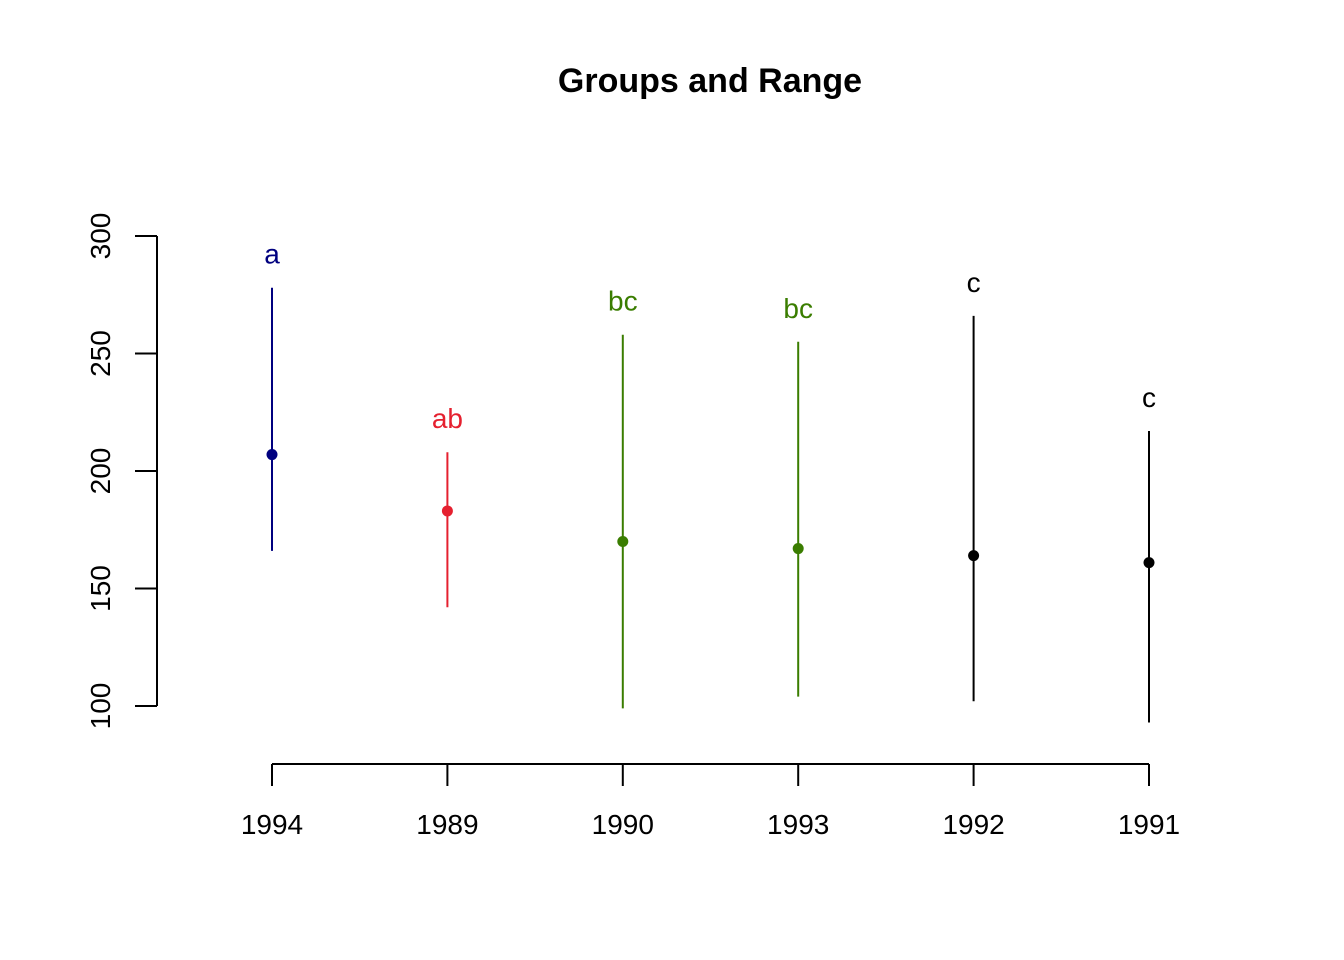  I want to click on x-tick-label: 1990, so click(623, 824).